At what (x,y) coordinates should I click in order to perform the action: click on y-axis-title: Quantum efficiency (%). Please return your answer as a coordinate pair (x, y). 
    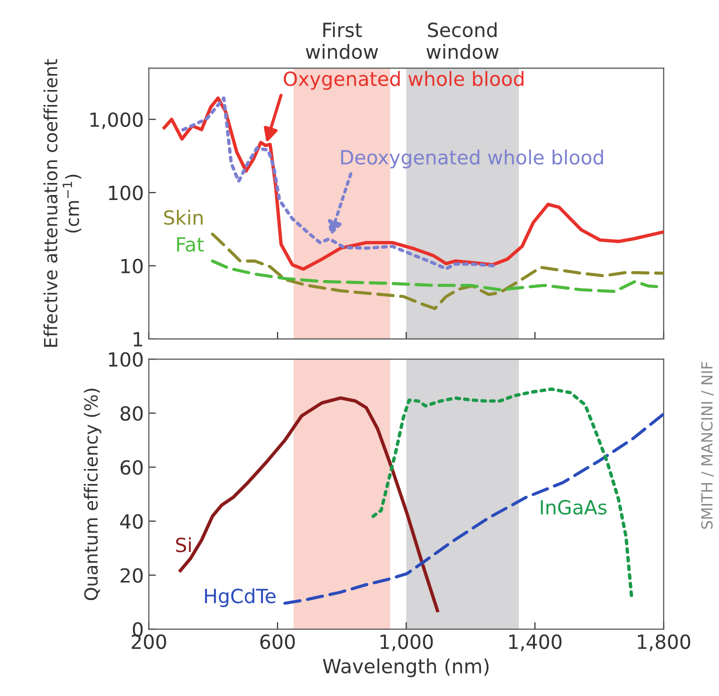
    Looking at the image, I should click on (93, 494).